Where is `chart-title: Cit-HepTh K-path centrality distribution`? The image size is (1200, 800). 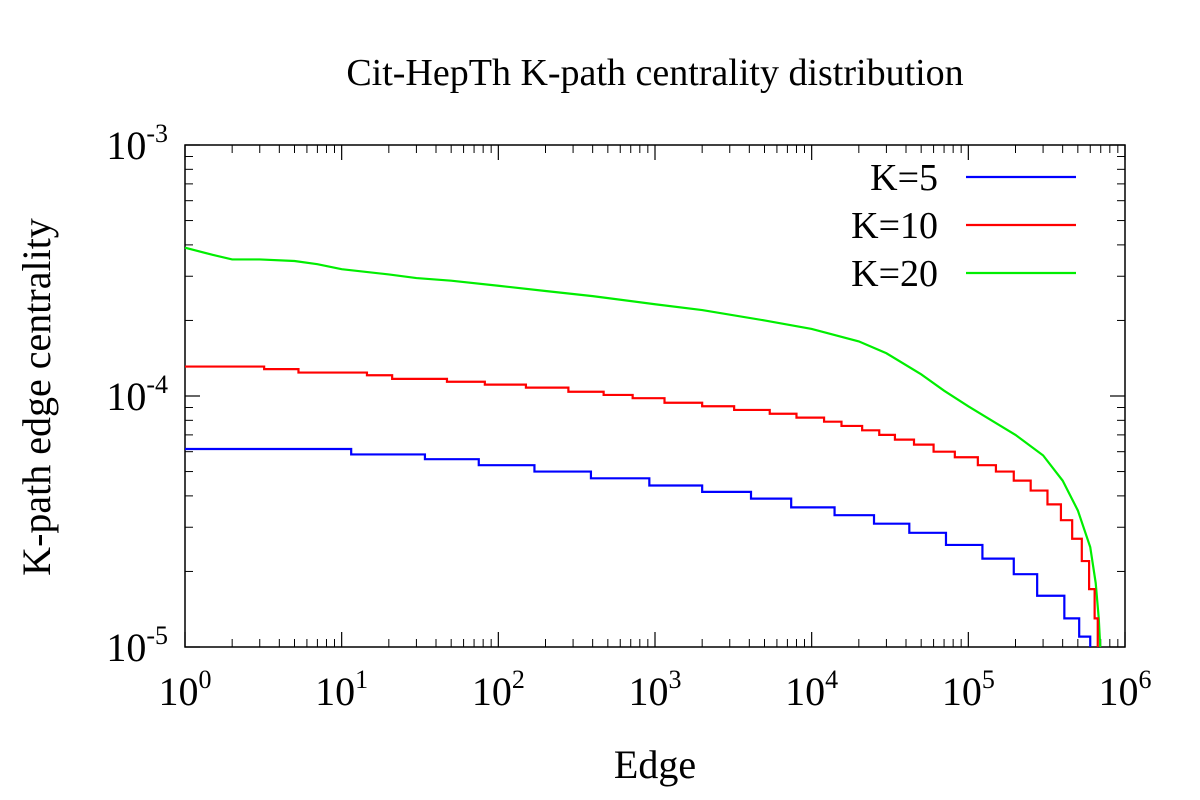 chart-title: Cit-HepTh K-path centrality distribution is located at coordinates (654, 73).